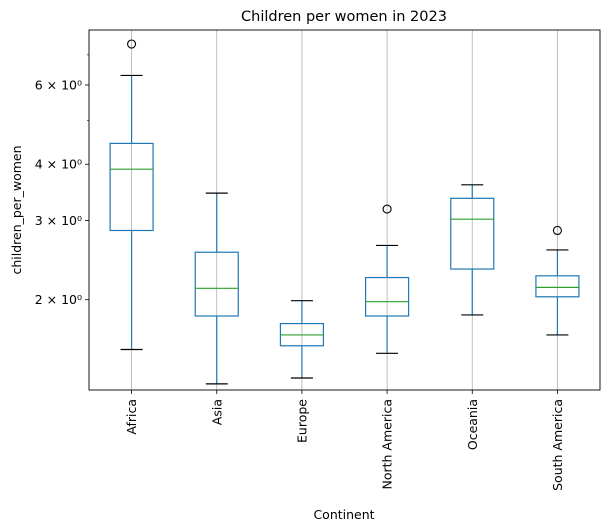 The image size is (610, 531). I want to click on x-tick-label: Europe, so click(301, 421).